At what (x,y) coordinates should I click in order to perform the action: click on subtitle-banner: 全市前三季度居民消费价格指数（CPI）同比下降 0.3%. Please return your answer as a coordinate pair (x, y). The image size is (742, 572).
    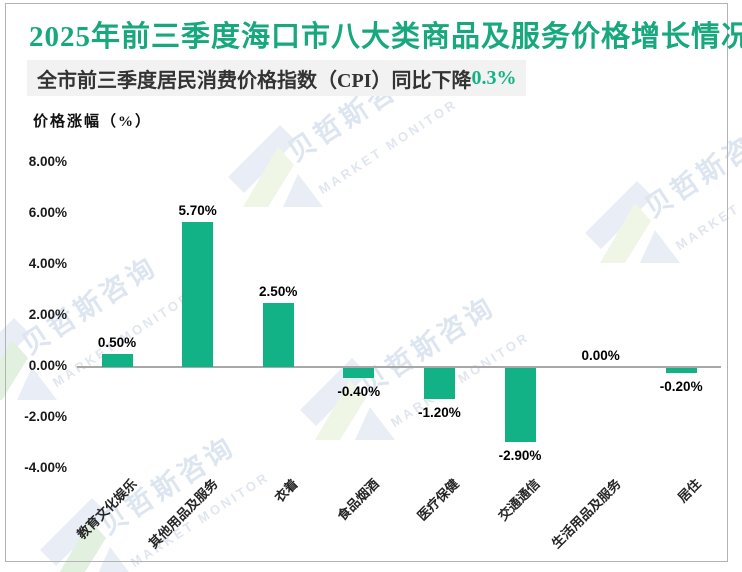
    Looking at the image, I should click on (277, 78).